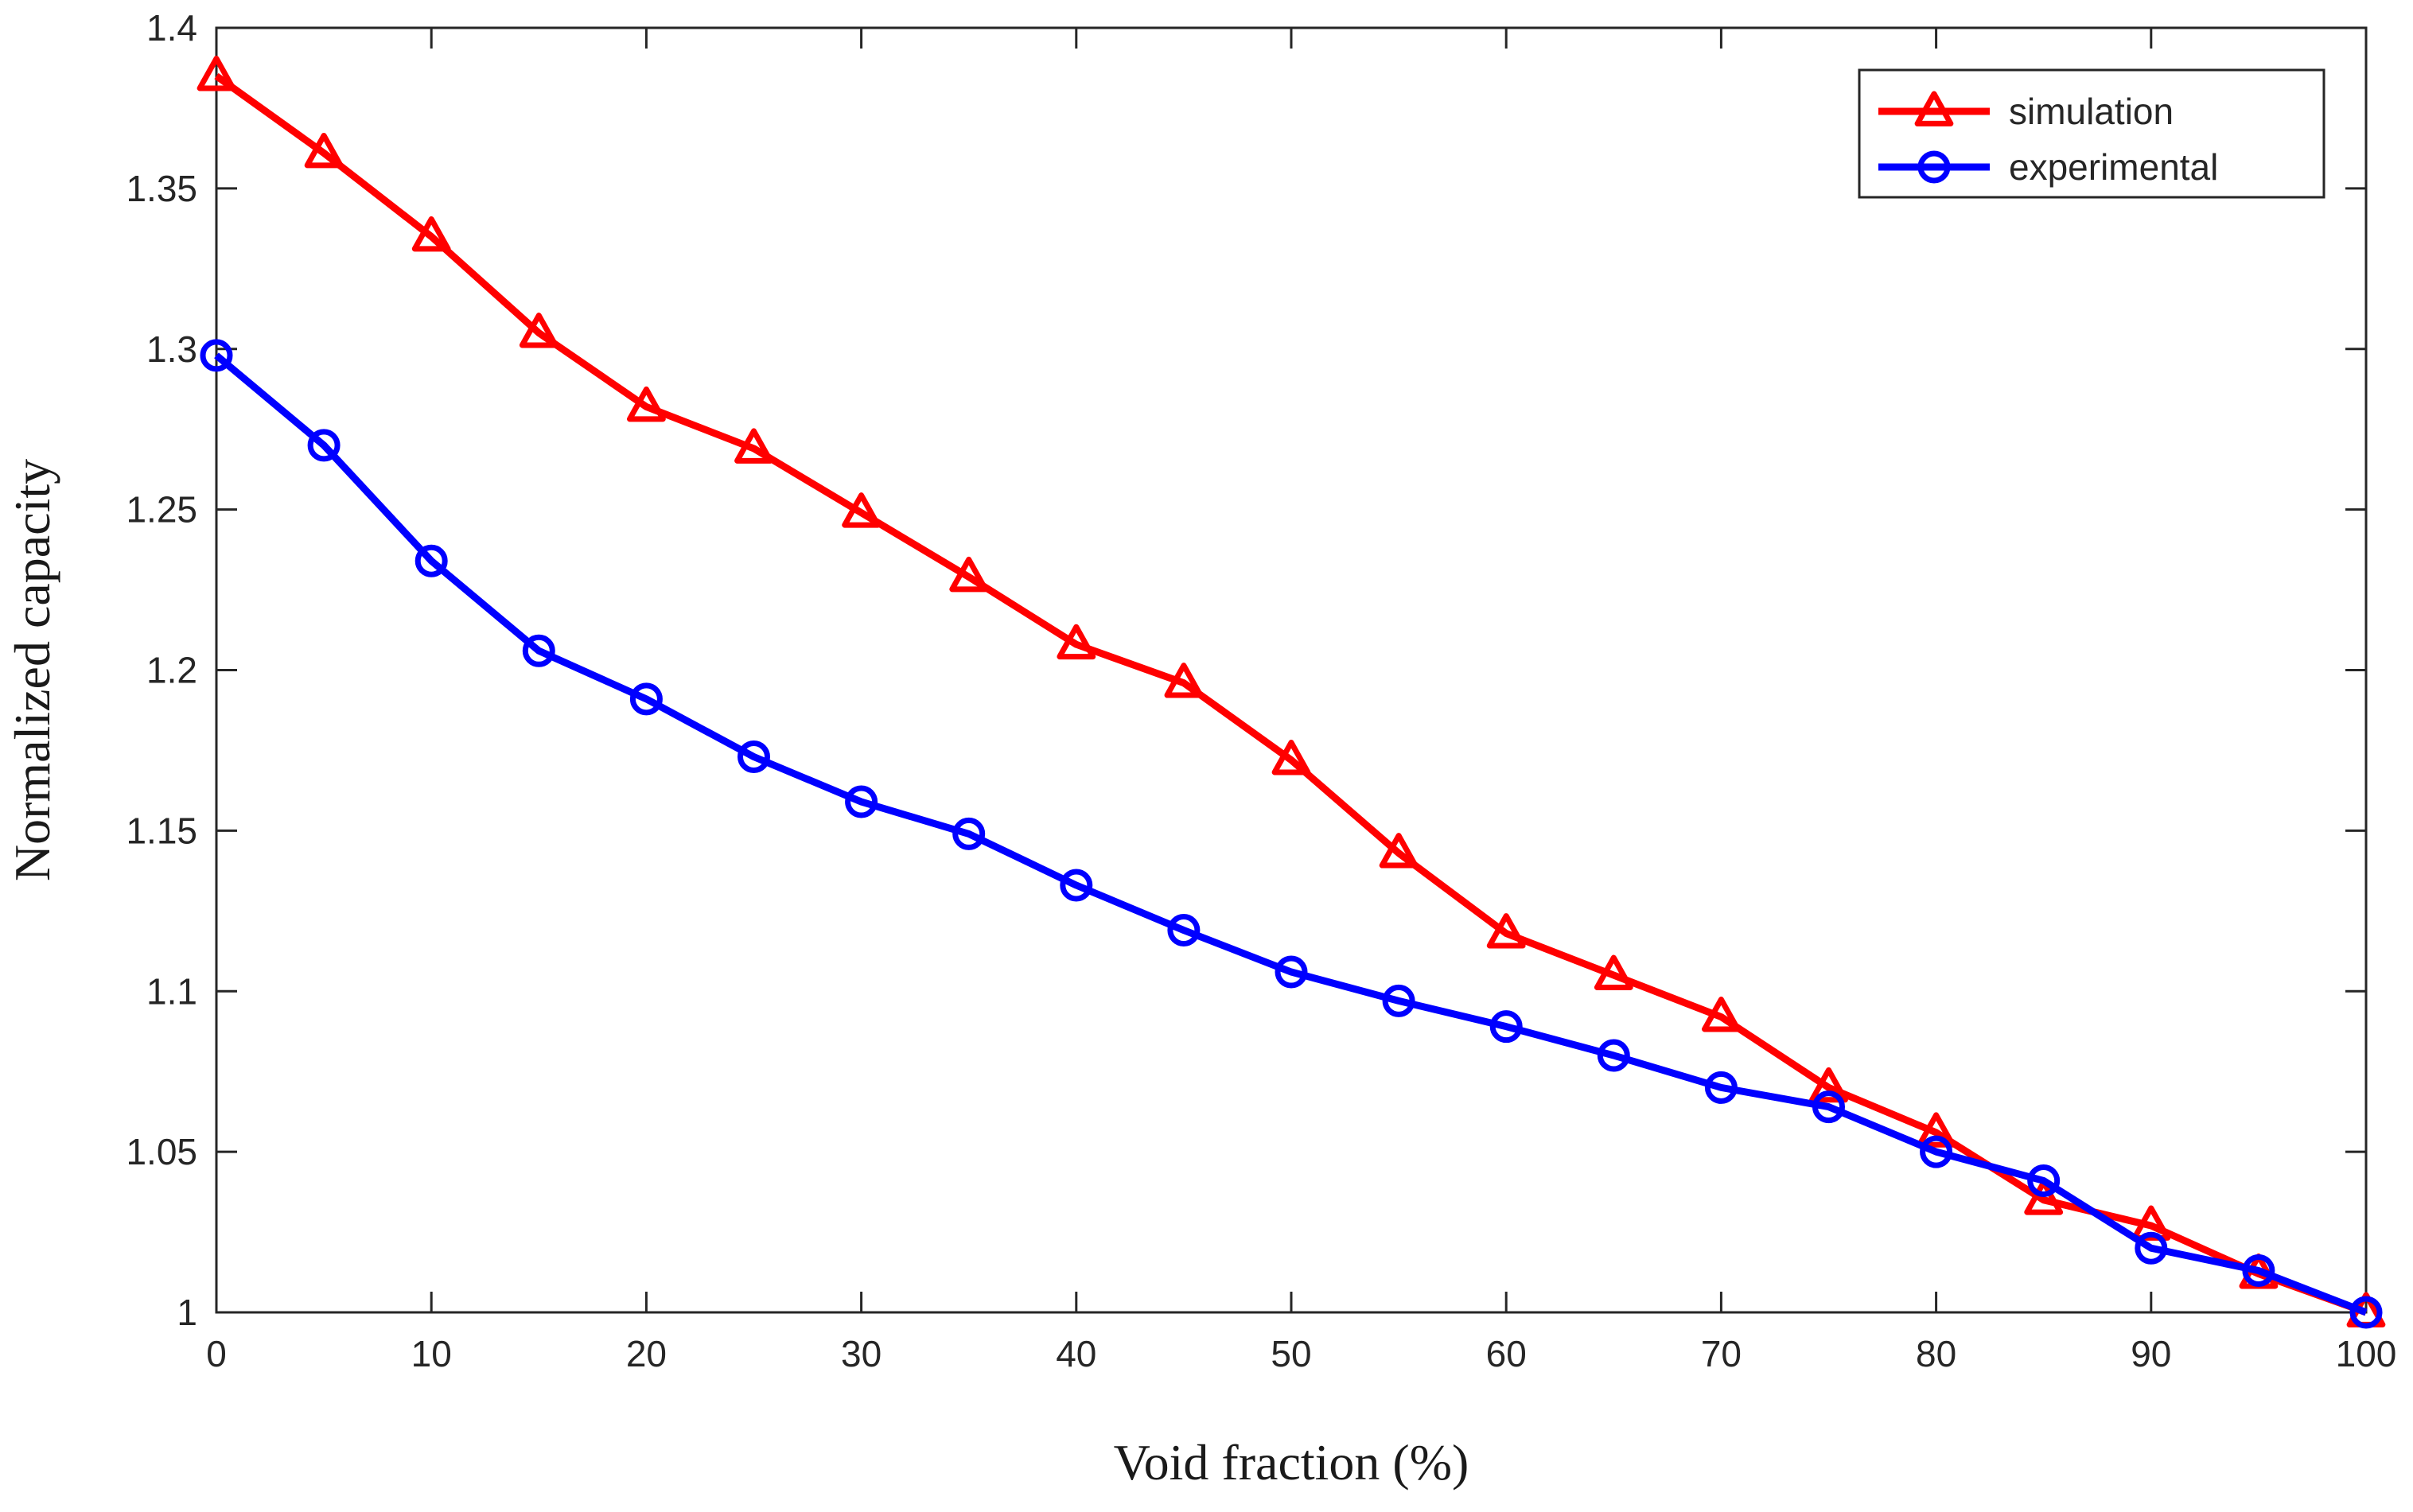 The image size is (2413, 1512). Describe the element at coordinates (171, 671) in the screenshot. I see `y-tick-label: 1.2` at that location.